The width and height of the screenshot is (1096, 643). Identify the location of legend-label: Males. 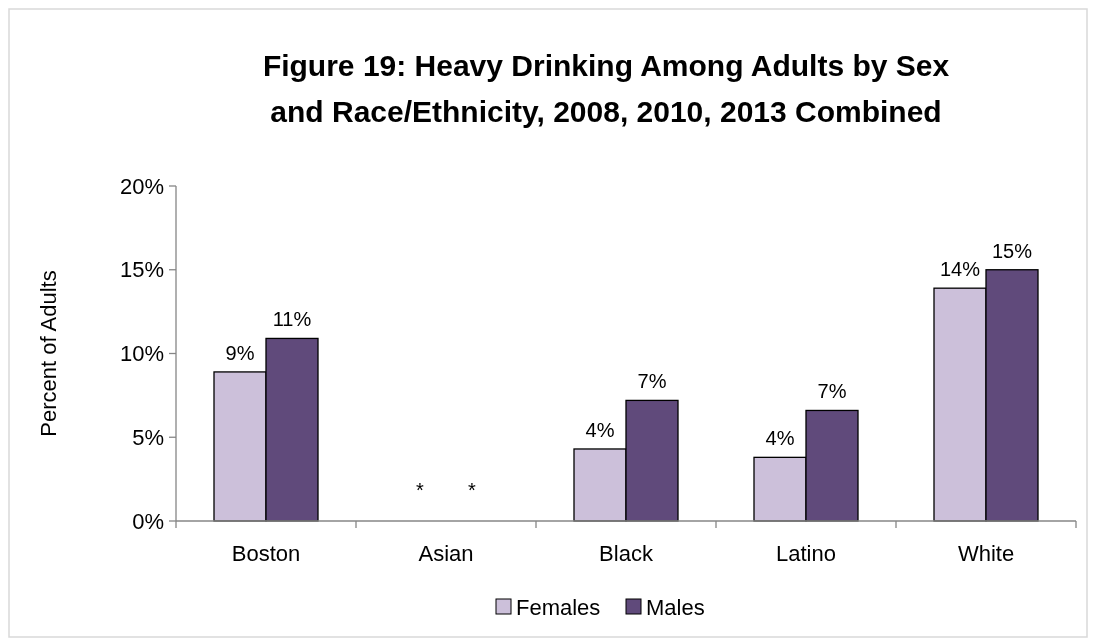
(675, 607).